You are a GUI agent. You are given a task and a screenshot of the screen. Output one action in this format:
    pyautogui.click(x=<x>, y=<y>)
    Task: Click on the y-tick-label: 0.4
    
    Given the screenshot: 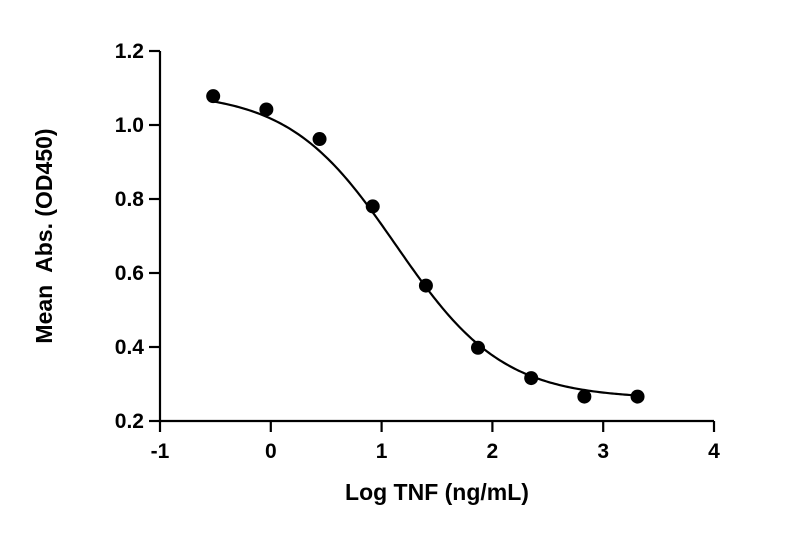 What is the action you would take?
    pyautogui.click(x=130, y=347)
    